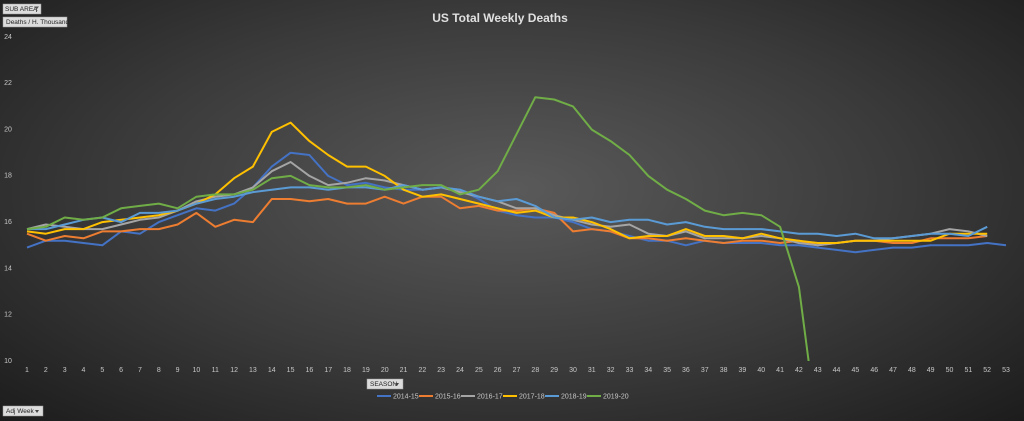 The width and height of the screenshot is (1024, 421). What do you see at coordinates (950, 370) in the screenshot?
I see `x-tick-label: 50` at bounding box center [950, 370].